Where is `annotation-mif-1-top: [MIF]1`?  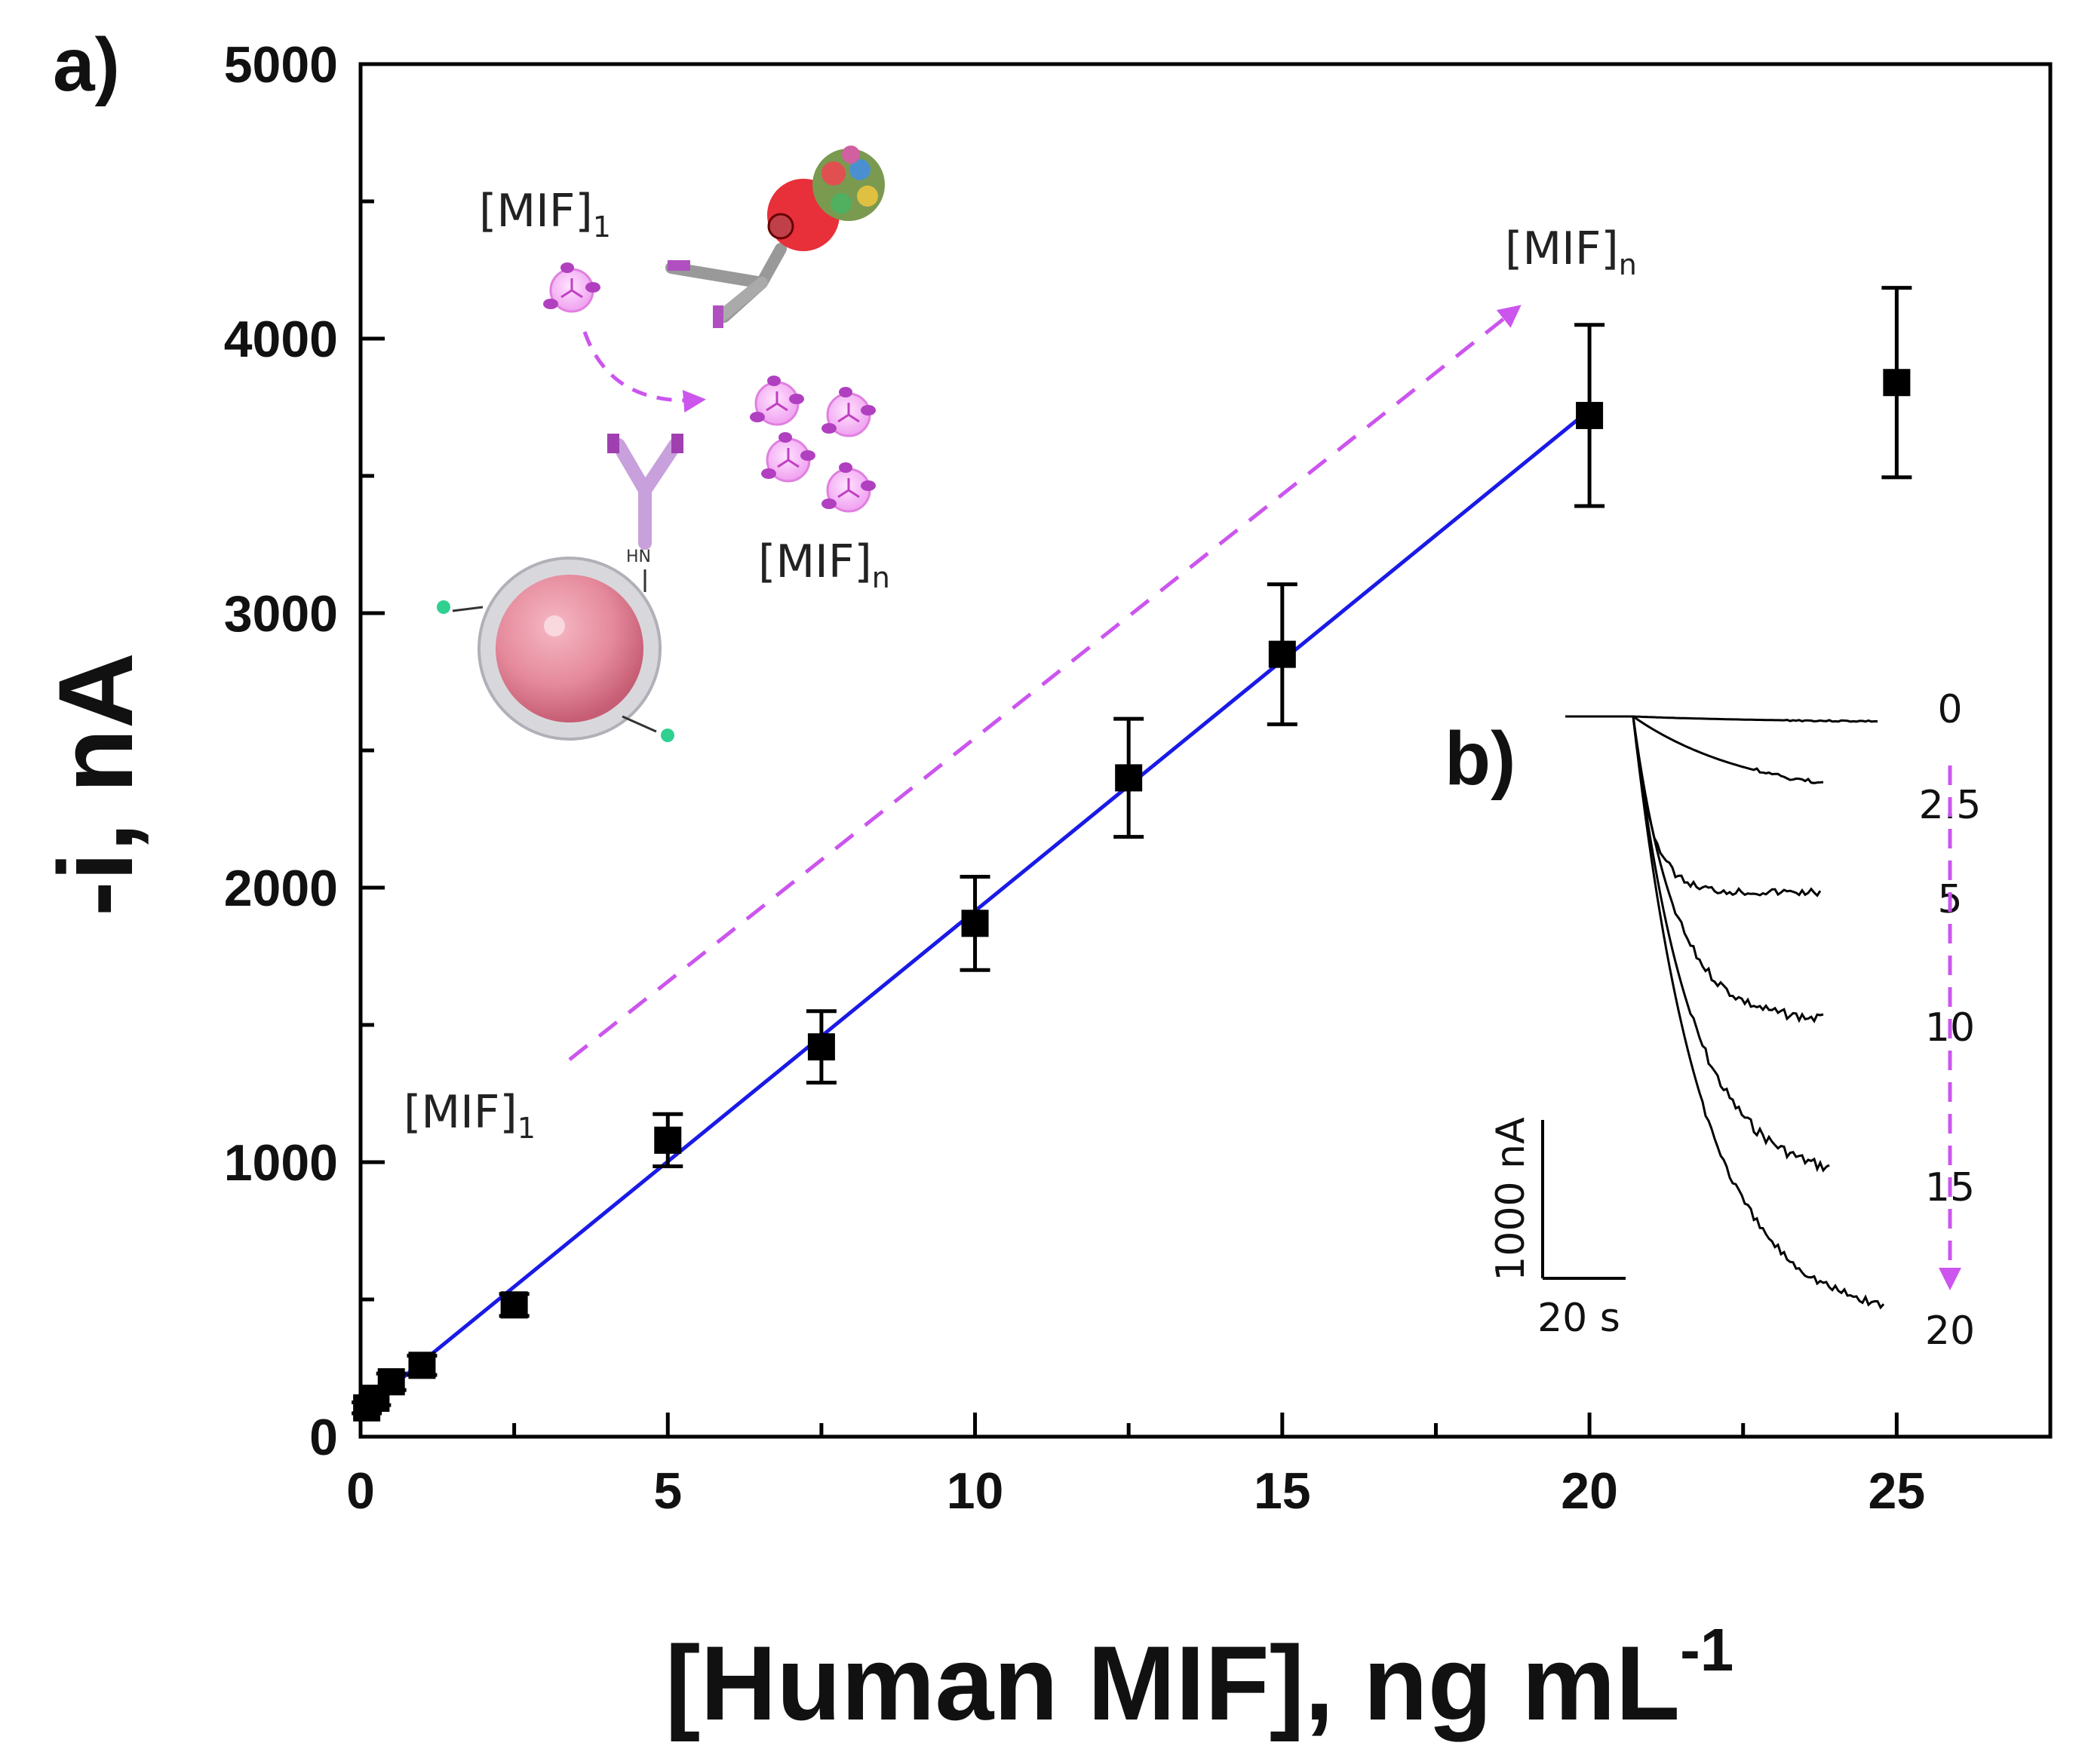 annotation-mif-1-top: [MIF]1 is located at coordinates (545, 214).